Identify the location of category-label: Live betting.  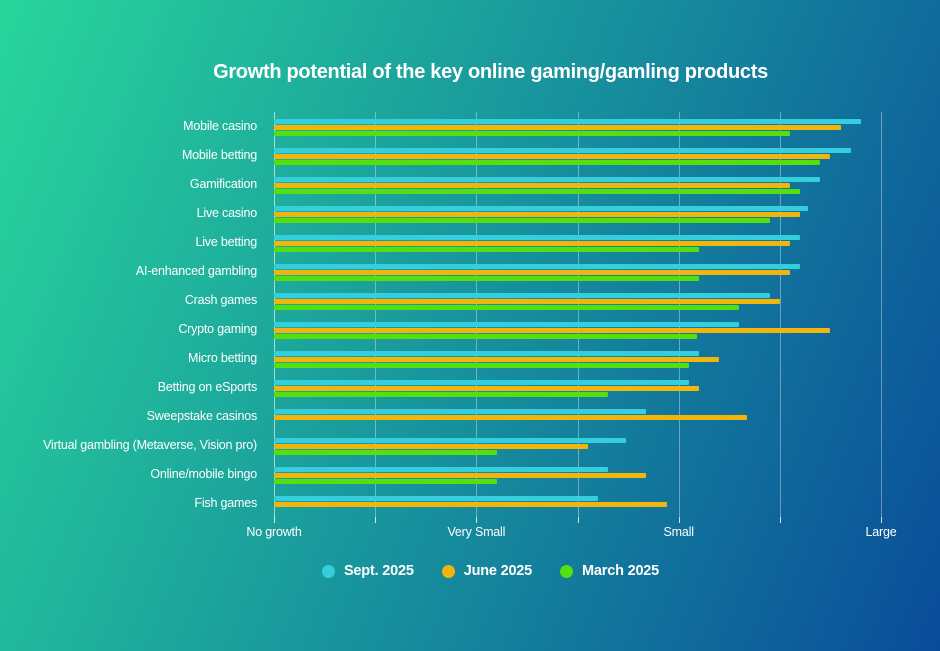
(226, 242).